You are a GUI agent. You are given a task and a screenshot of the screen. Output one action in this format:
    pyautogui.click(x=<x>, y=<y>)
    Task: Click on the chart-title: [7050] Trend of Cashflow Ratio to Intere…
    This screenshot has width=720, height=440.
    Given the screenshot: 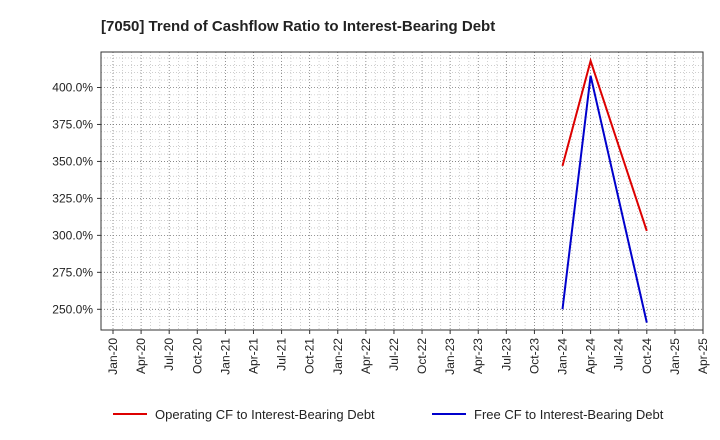 What is the action you would take?
    pyautogui.click(x=298, y=26)
    